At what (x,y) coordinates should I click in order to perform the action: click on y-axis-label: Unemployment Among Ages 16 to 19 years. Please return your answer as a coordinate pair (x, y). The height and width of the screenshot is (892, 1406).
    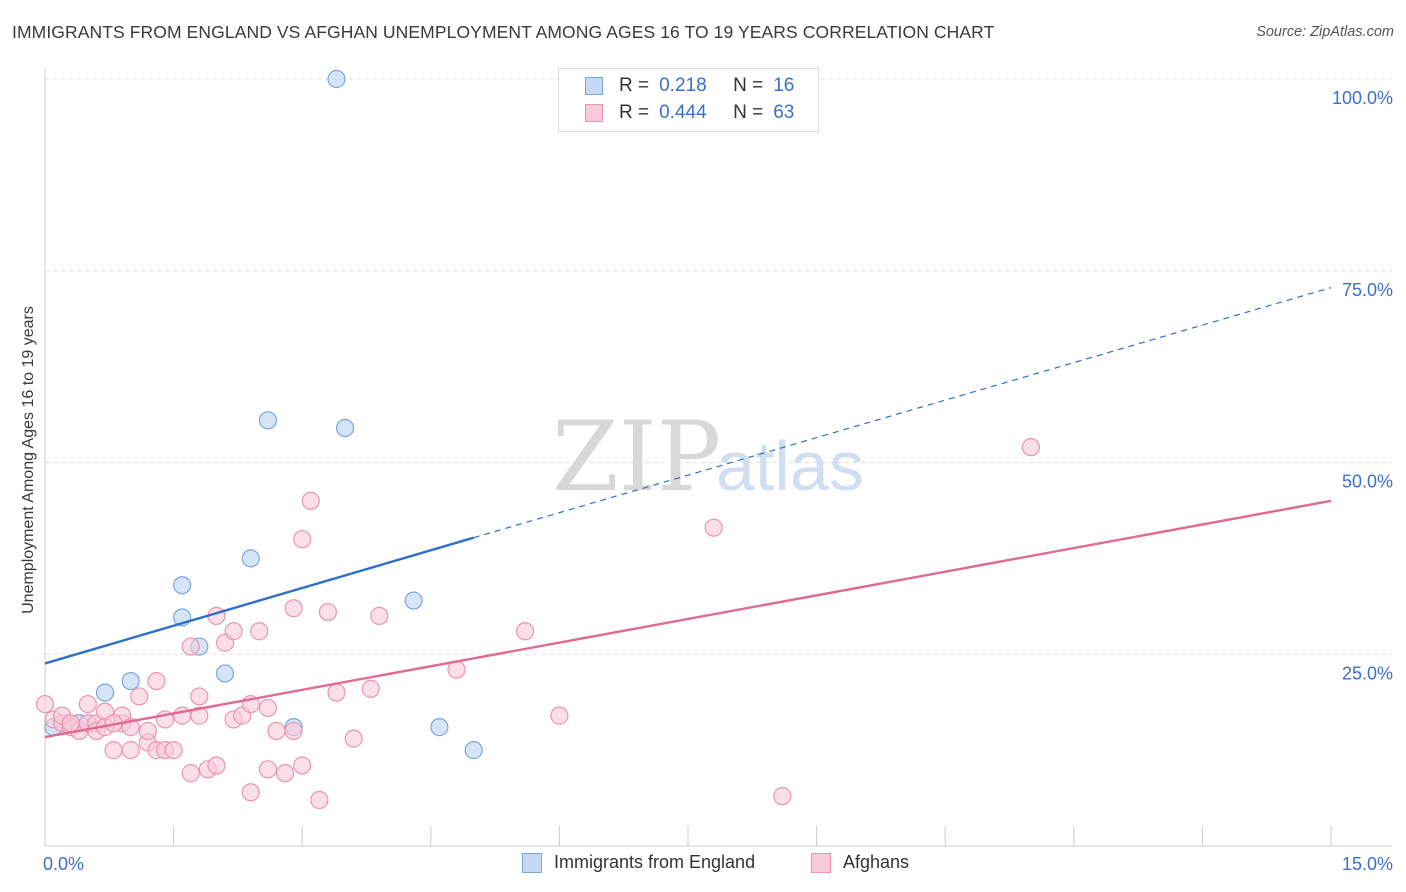
    Looking at the image, I should click on (28, 460).